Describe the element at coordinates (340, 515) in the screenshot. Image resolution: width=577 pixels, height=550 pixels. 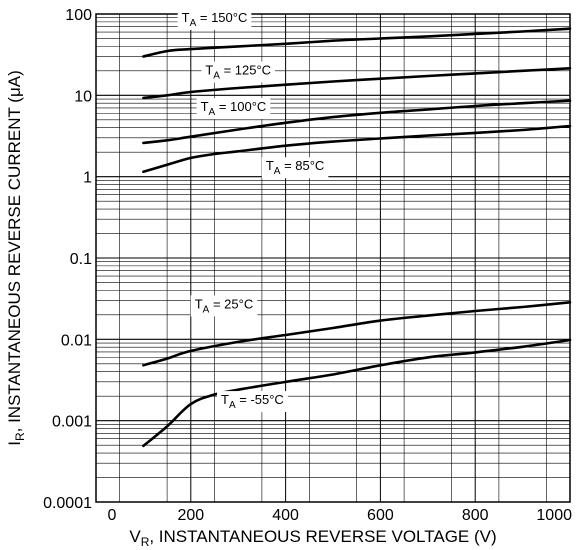
I see `x-tick-labels: 0 200 400 600 800 1000` at that location.